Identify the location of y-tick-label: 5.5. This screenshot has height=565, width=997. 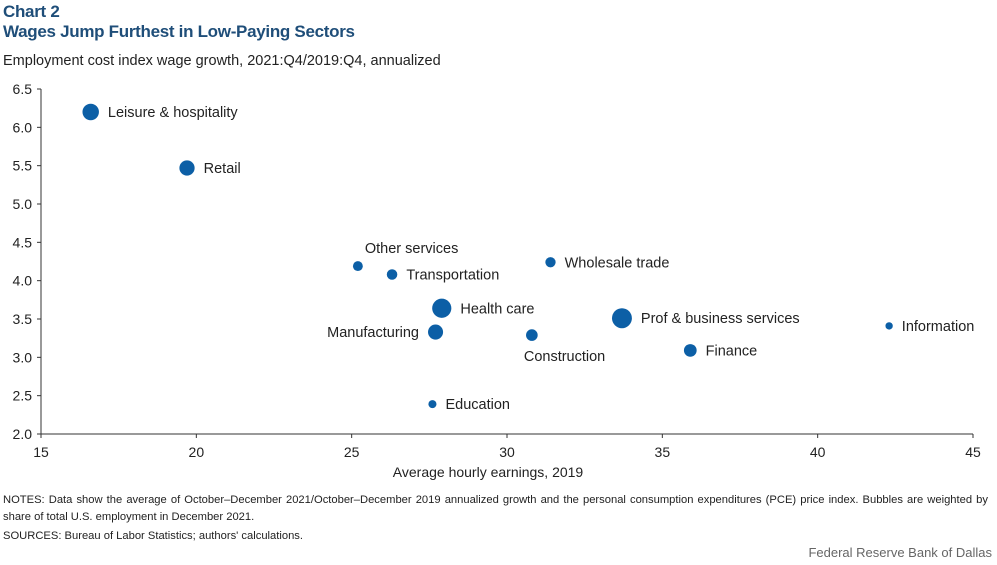
(23, 166).